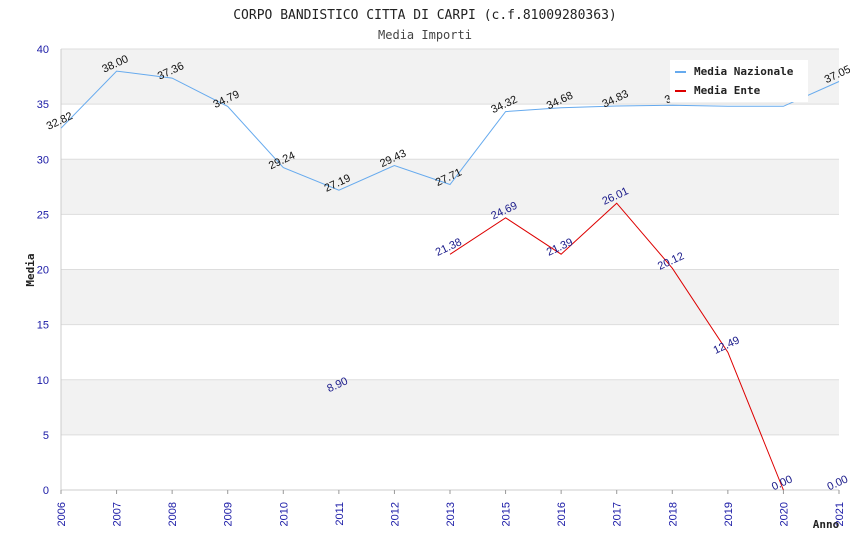 This screenshot has width=850, height=550. What do you see at coordinates (229, 514) in the screenshot?
I see `x-tick-label: 2009` at bounding box center [229, 514].